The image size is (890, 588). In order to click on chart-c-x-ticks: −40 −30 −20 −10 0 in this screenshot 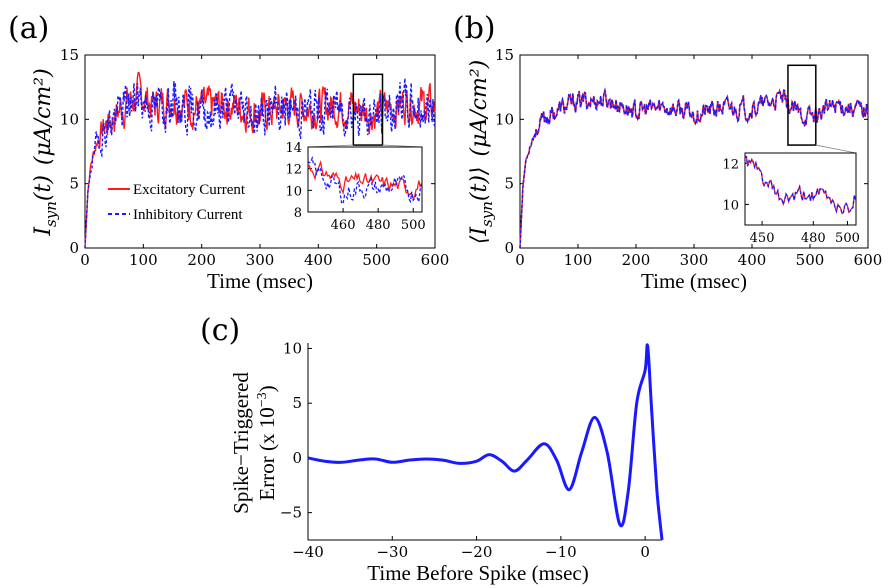, I will do `click(471, 548)`.